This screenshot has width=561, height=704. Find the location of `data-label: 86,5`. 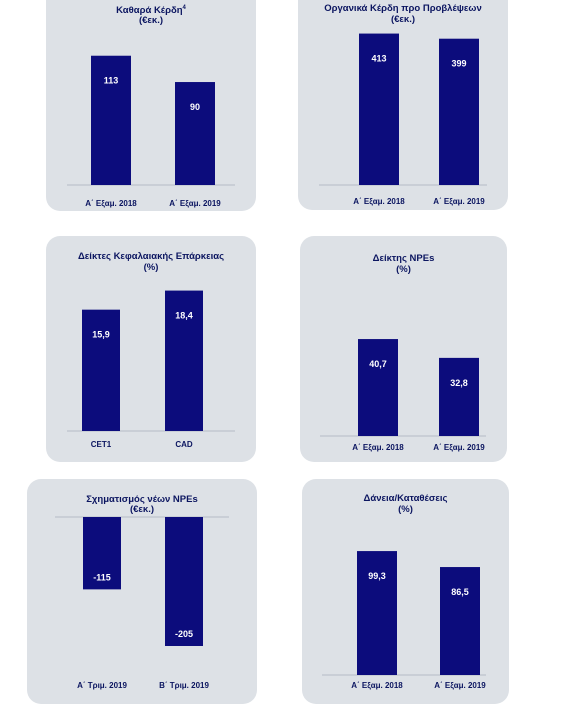

data-label: 86,5 is located at coordinates (460, 592).